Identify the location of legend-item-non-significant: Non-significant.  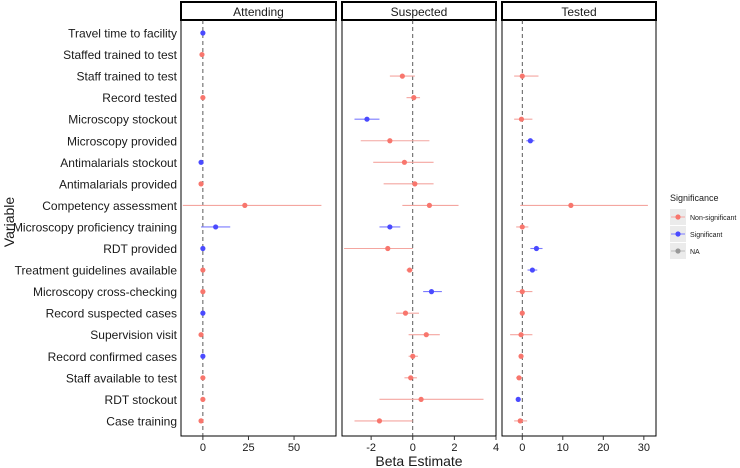
(703, 217).